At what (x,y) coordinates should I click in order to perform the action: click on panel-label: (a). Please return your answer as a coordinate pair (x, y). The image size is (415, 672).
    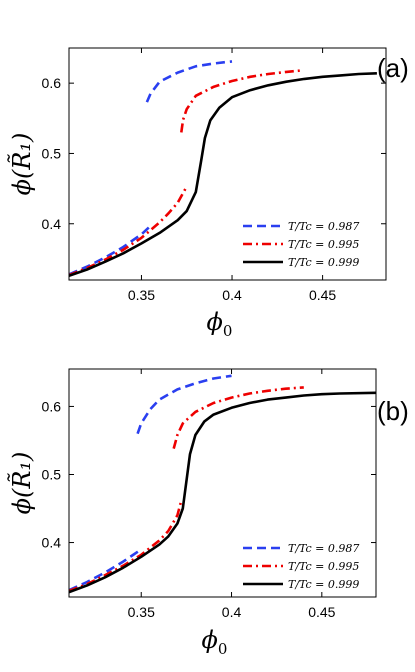
    Looking at the image, I should click on (393, 68).